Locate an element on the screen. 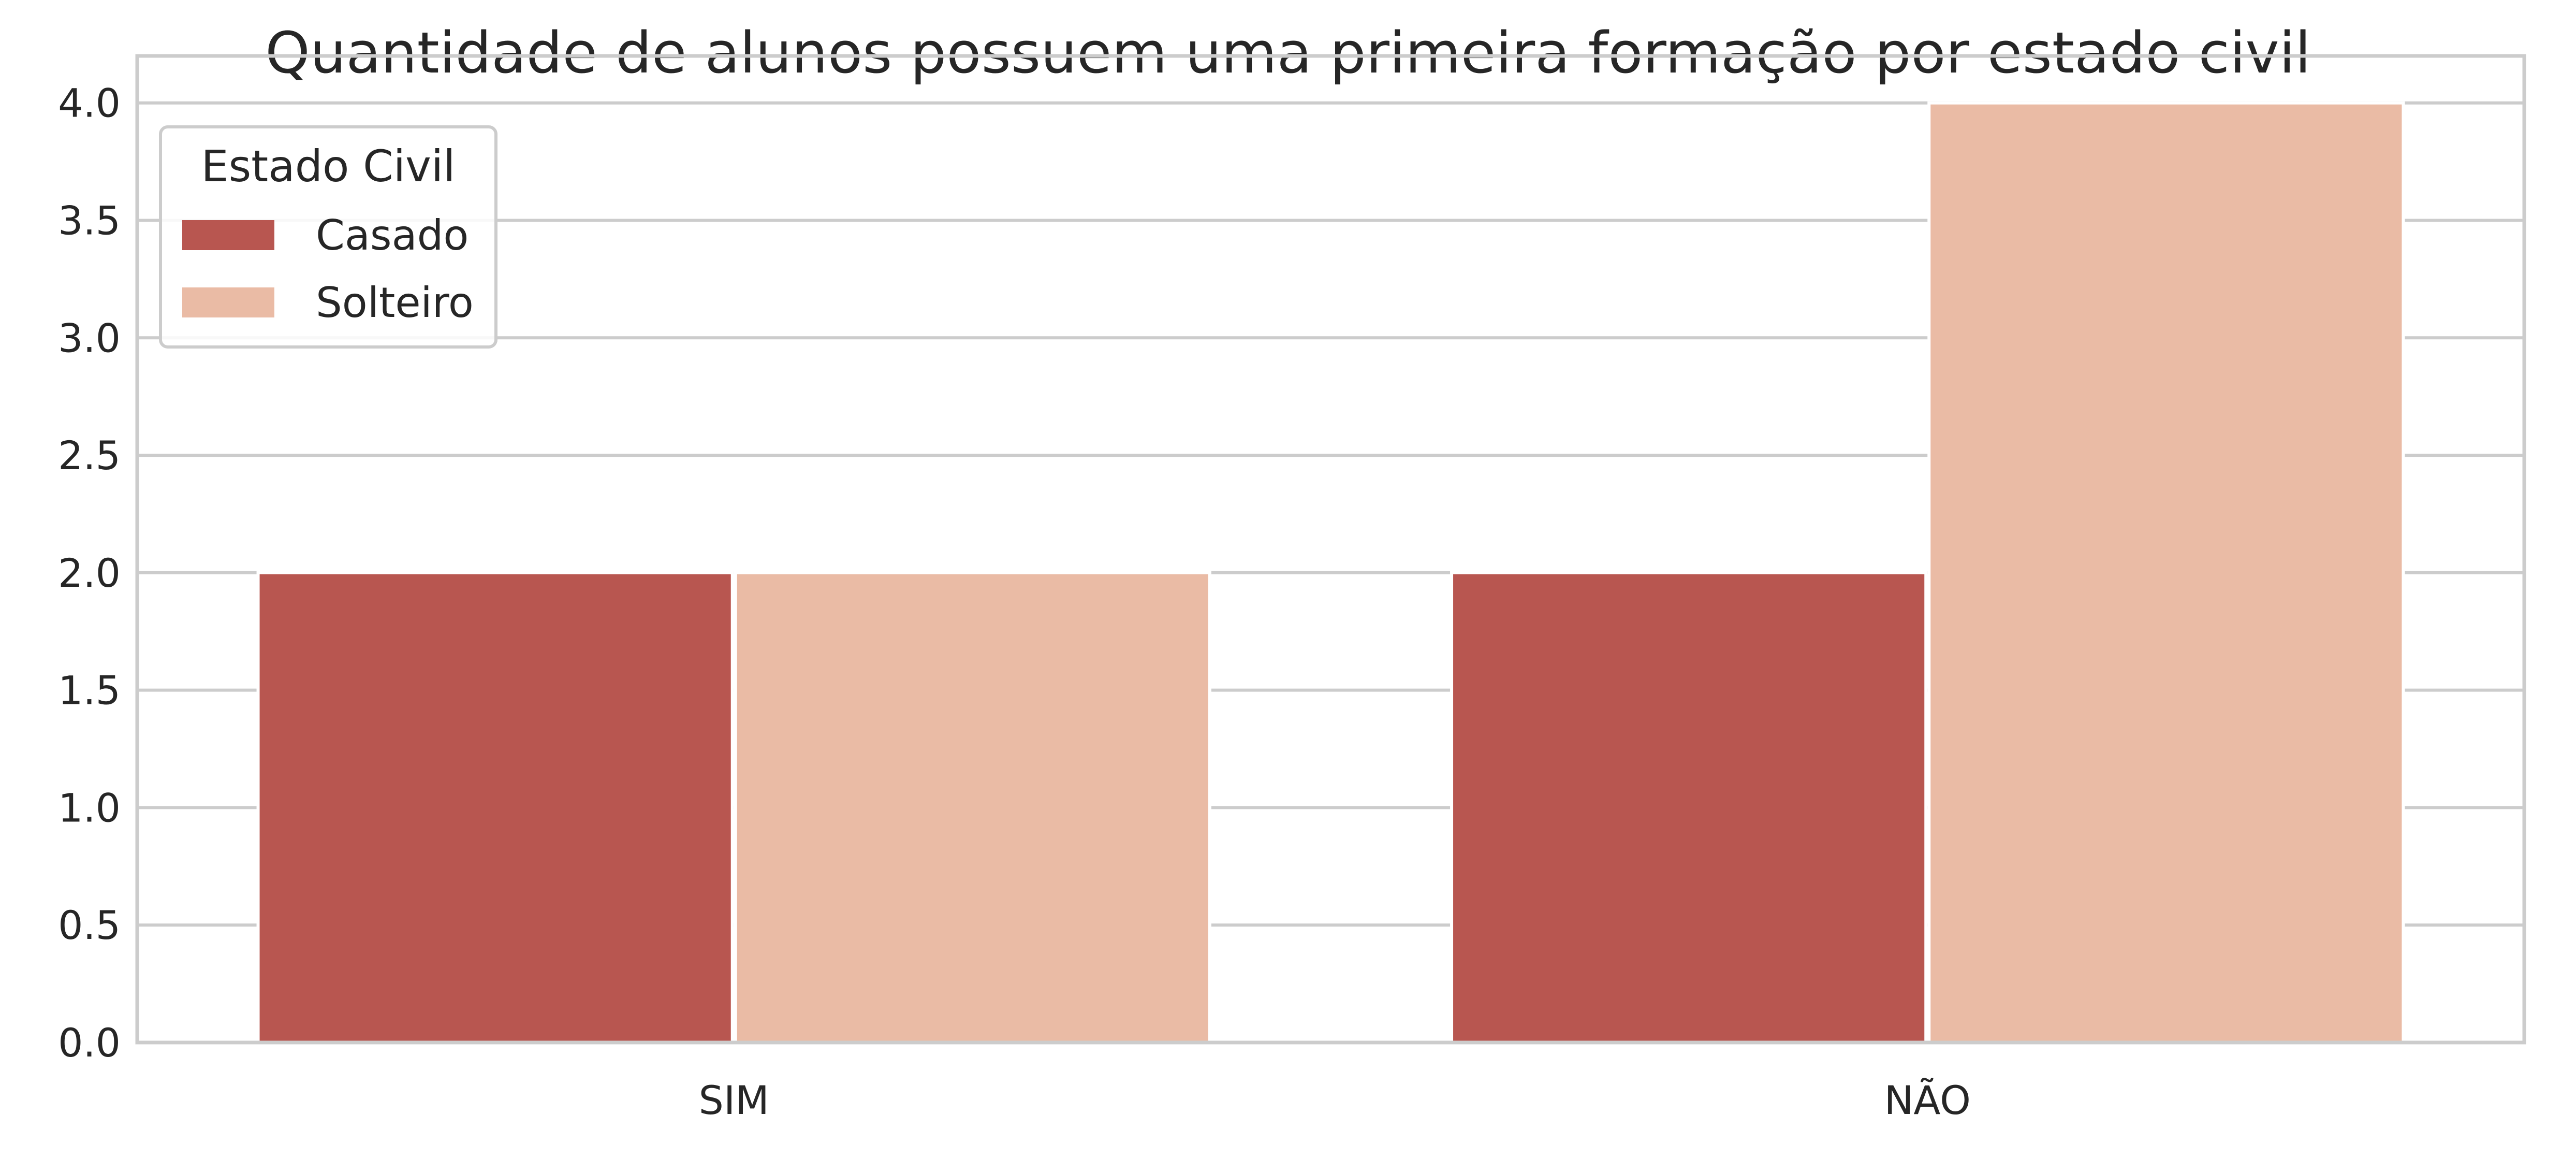 The width and height of the screenshot is (2576, 1158). y-tick-label: 1.0 is located at coordinates (89, 808).